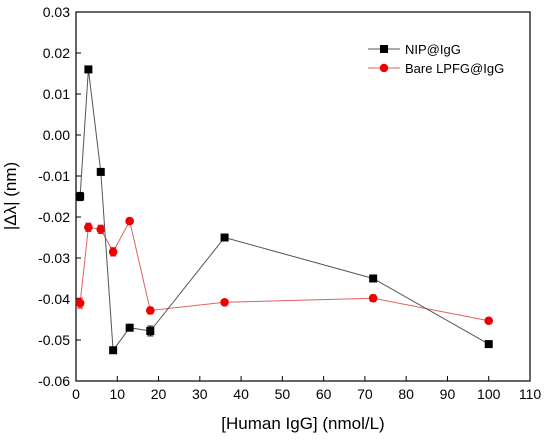 This screenshot has height=444, width=550. Describe the element at coordinates (302, 423) in the screenshot. I see `x-axis-title: [Human IgG] (nmol/L)` at that location.